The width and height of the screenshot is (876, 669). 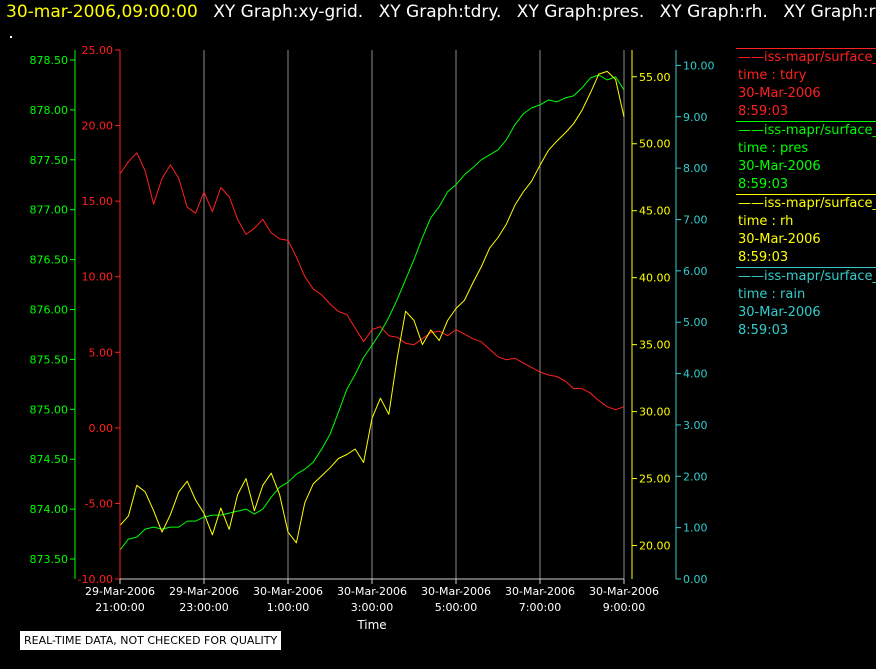 I want to click on y-tick-label-rh: 40.00, so click(x=655, y=278).